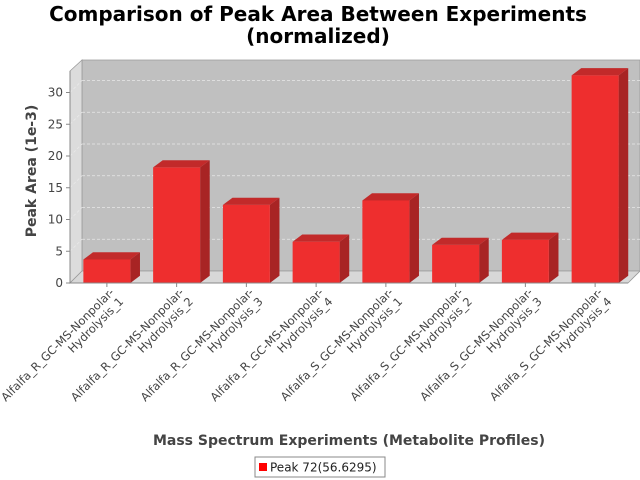 This screenshot has width=640, height=480. Describe the element at coordinates (323, 468) in the screenshot. I see `legend-item-label: Peak 72(56.6295)` at that location.